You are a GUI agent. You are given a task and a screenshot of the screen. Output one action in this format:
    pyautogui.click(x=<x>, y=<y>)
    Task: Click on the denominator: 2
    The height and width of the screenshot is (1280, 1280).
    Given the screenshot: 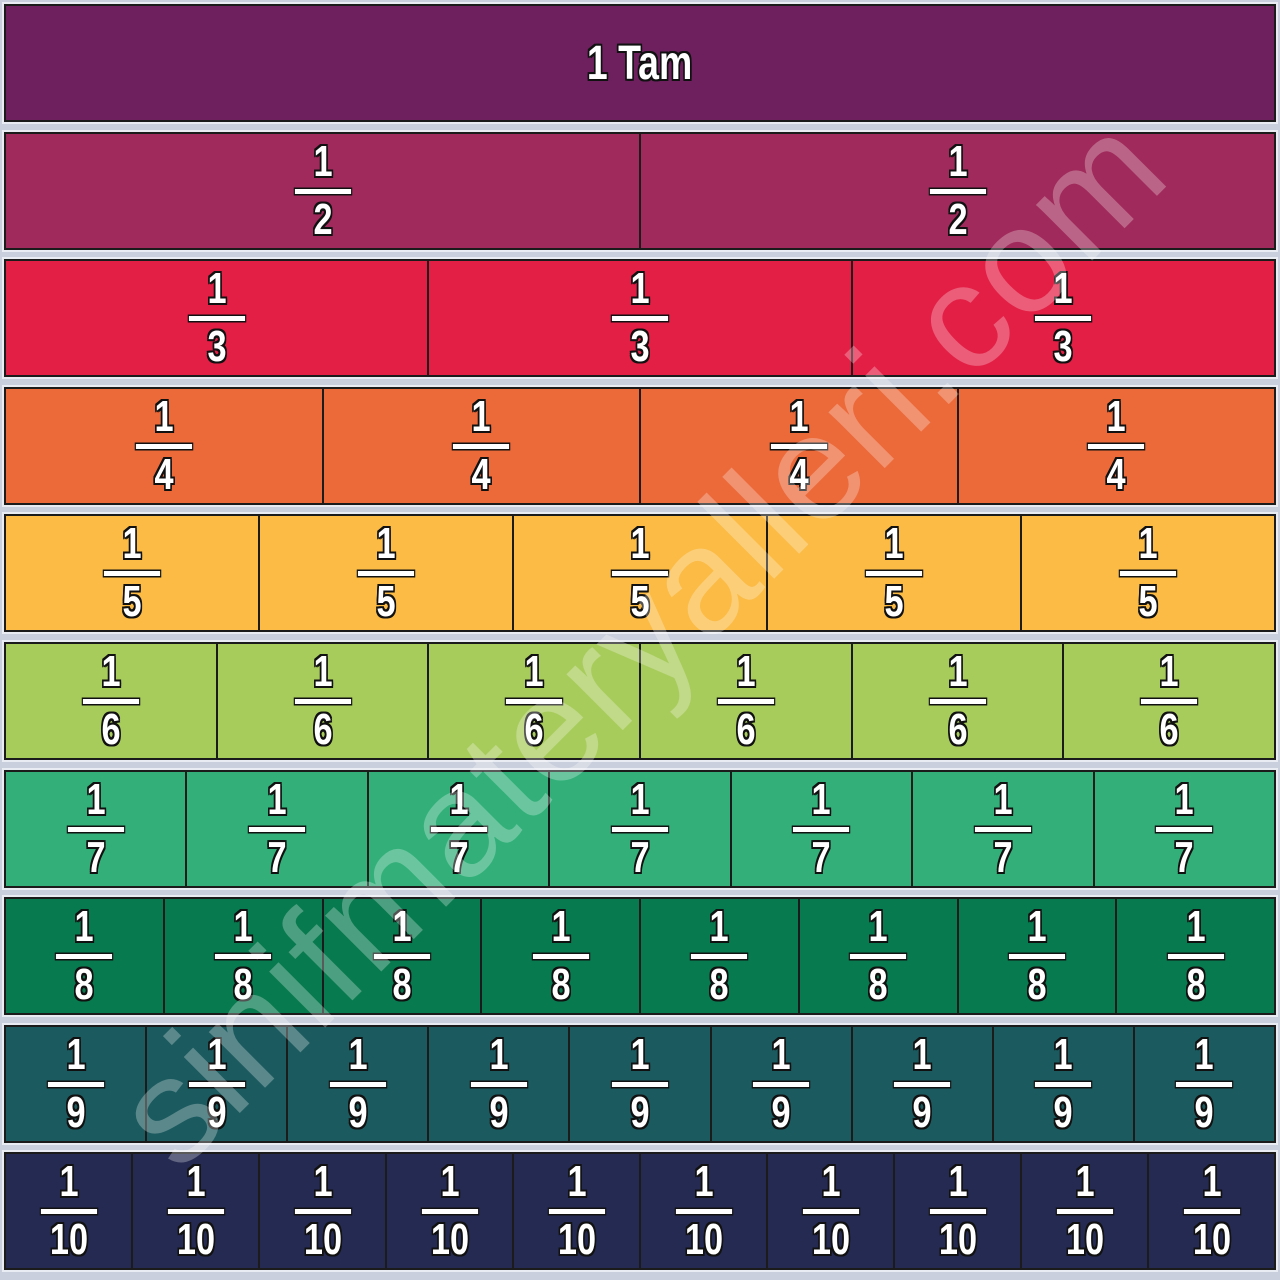 What is the action you would take?
    pyautogui.click(x=957, y=219)
    